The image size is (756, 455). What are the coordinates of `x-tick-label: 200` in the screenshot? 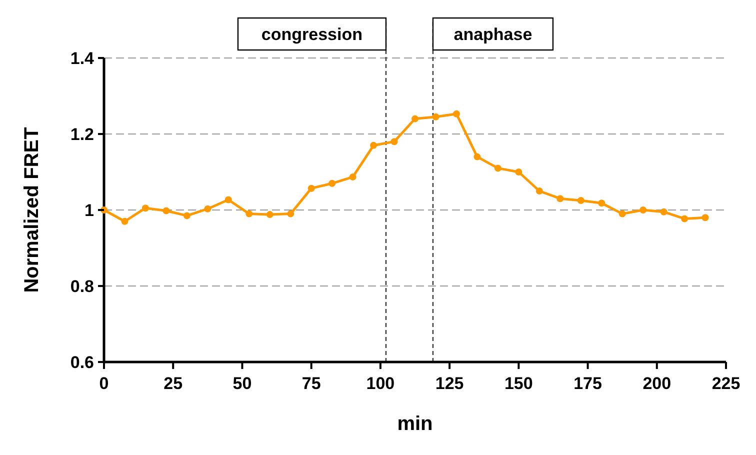 It's located at (657, 383).